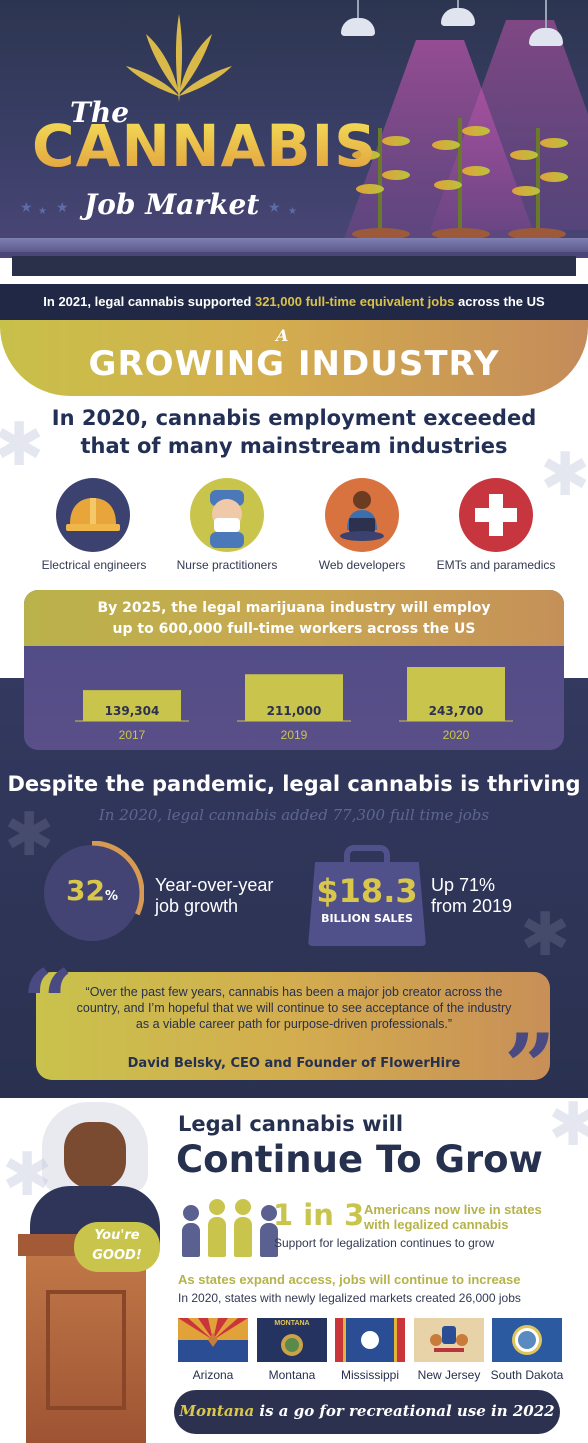  I want to click on shelf-strip, so click(294, 266).